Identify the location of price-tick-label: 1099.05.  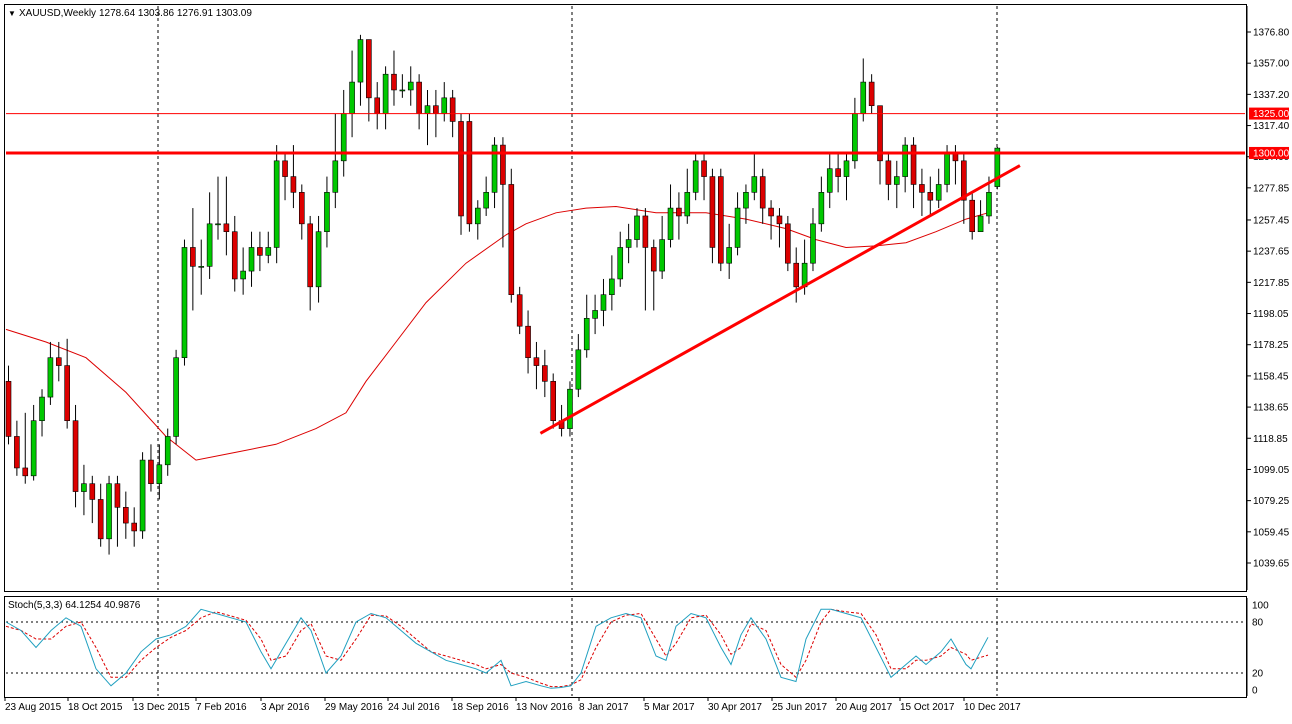
(1271, 470).